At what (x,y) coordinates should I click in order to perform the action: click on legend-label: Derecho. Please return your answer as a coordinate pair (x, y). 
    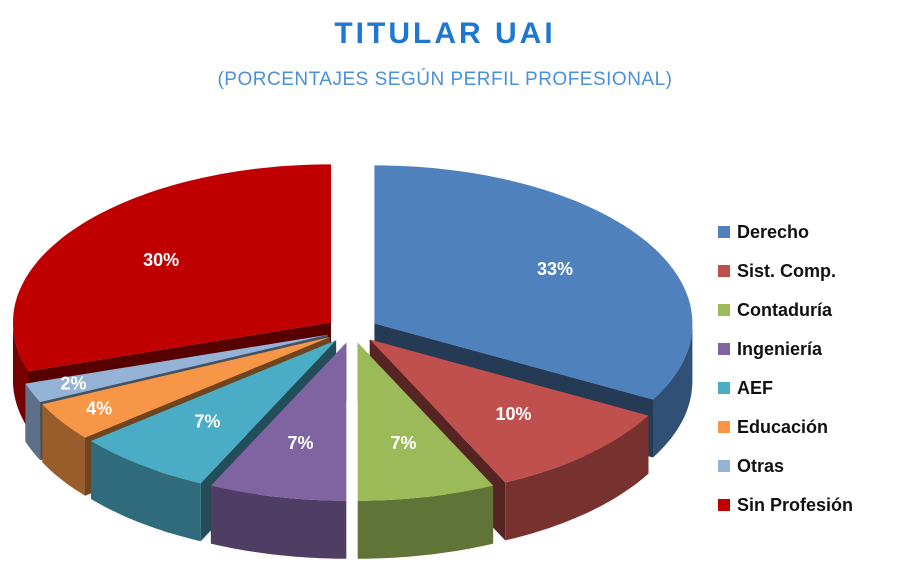
    Looking at the image, I should click on (773, 232).